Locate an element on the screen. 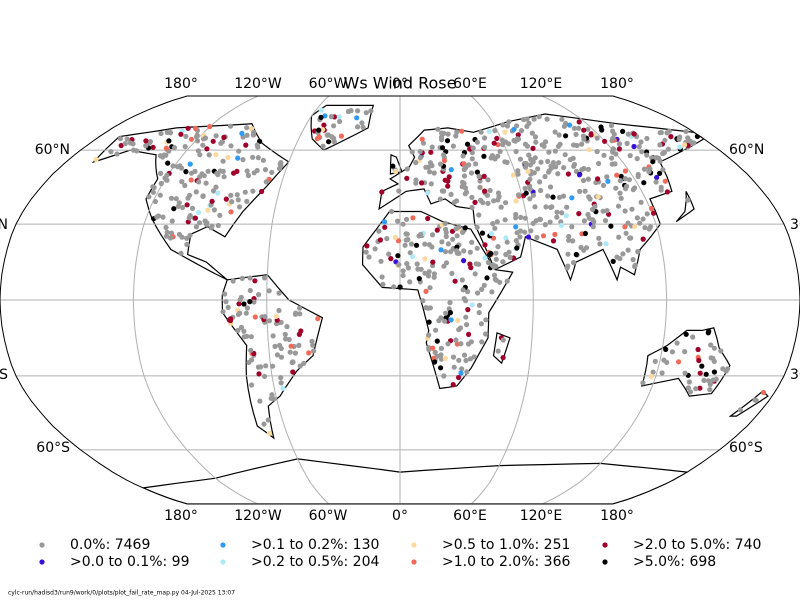 This screenshot has height=600, width=800. lon-label-bottom: 60°E is located at coordinates (470, 516).